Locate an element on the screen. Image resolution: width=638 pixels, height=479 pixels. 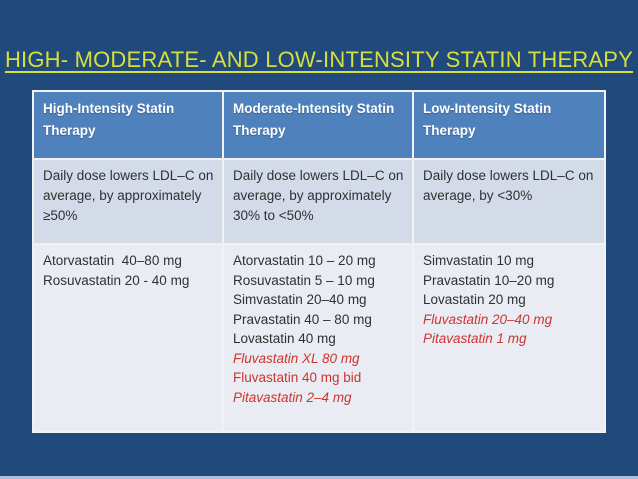
drug-line: Pitavastatin 1 mg is located at coordinates (475, 338).